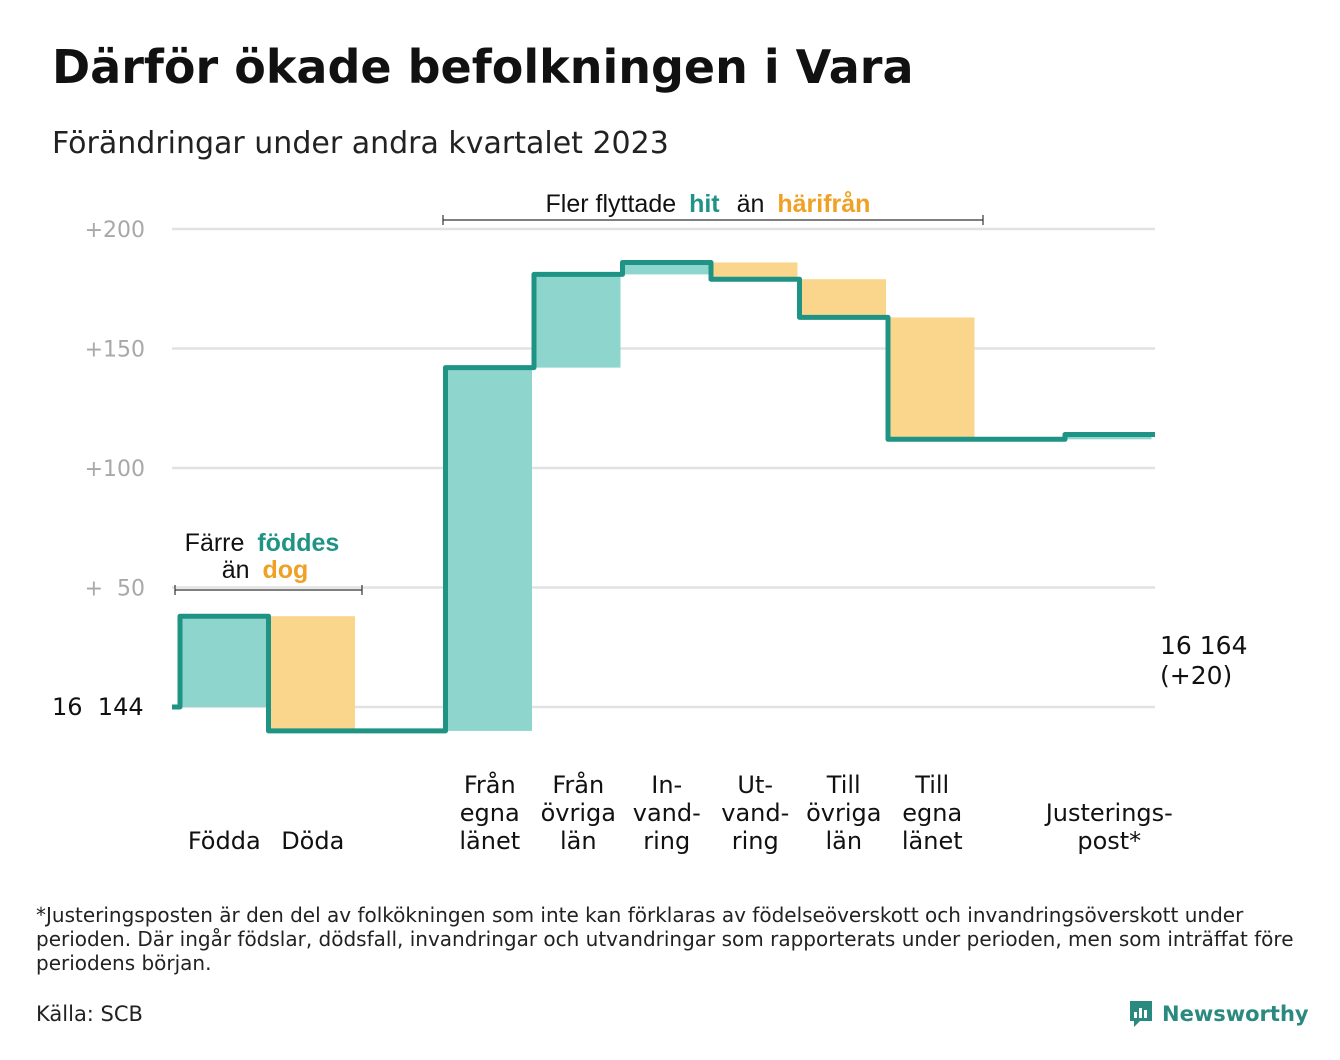 Image resolution: width=1340 pixels, height=1060 pixels. Describe the element at coordinates (285, 570) in the screenshot. I see `births-annotation-hl2: dog` at that location.